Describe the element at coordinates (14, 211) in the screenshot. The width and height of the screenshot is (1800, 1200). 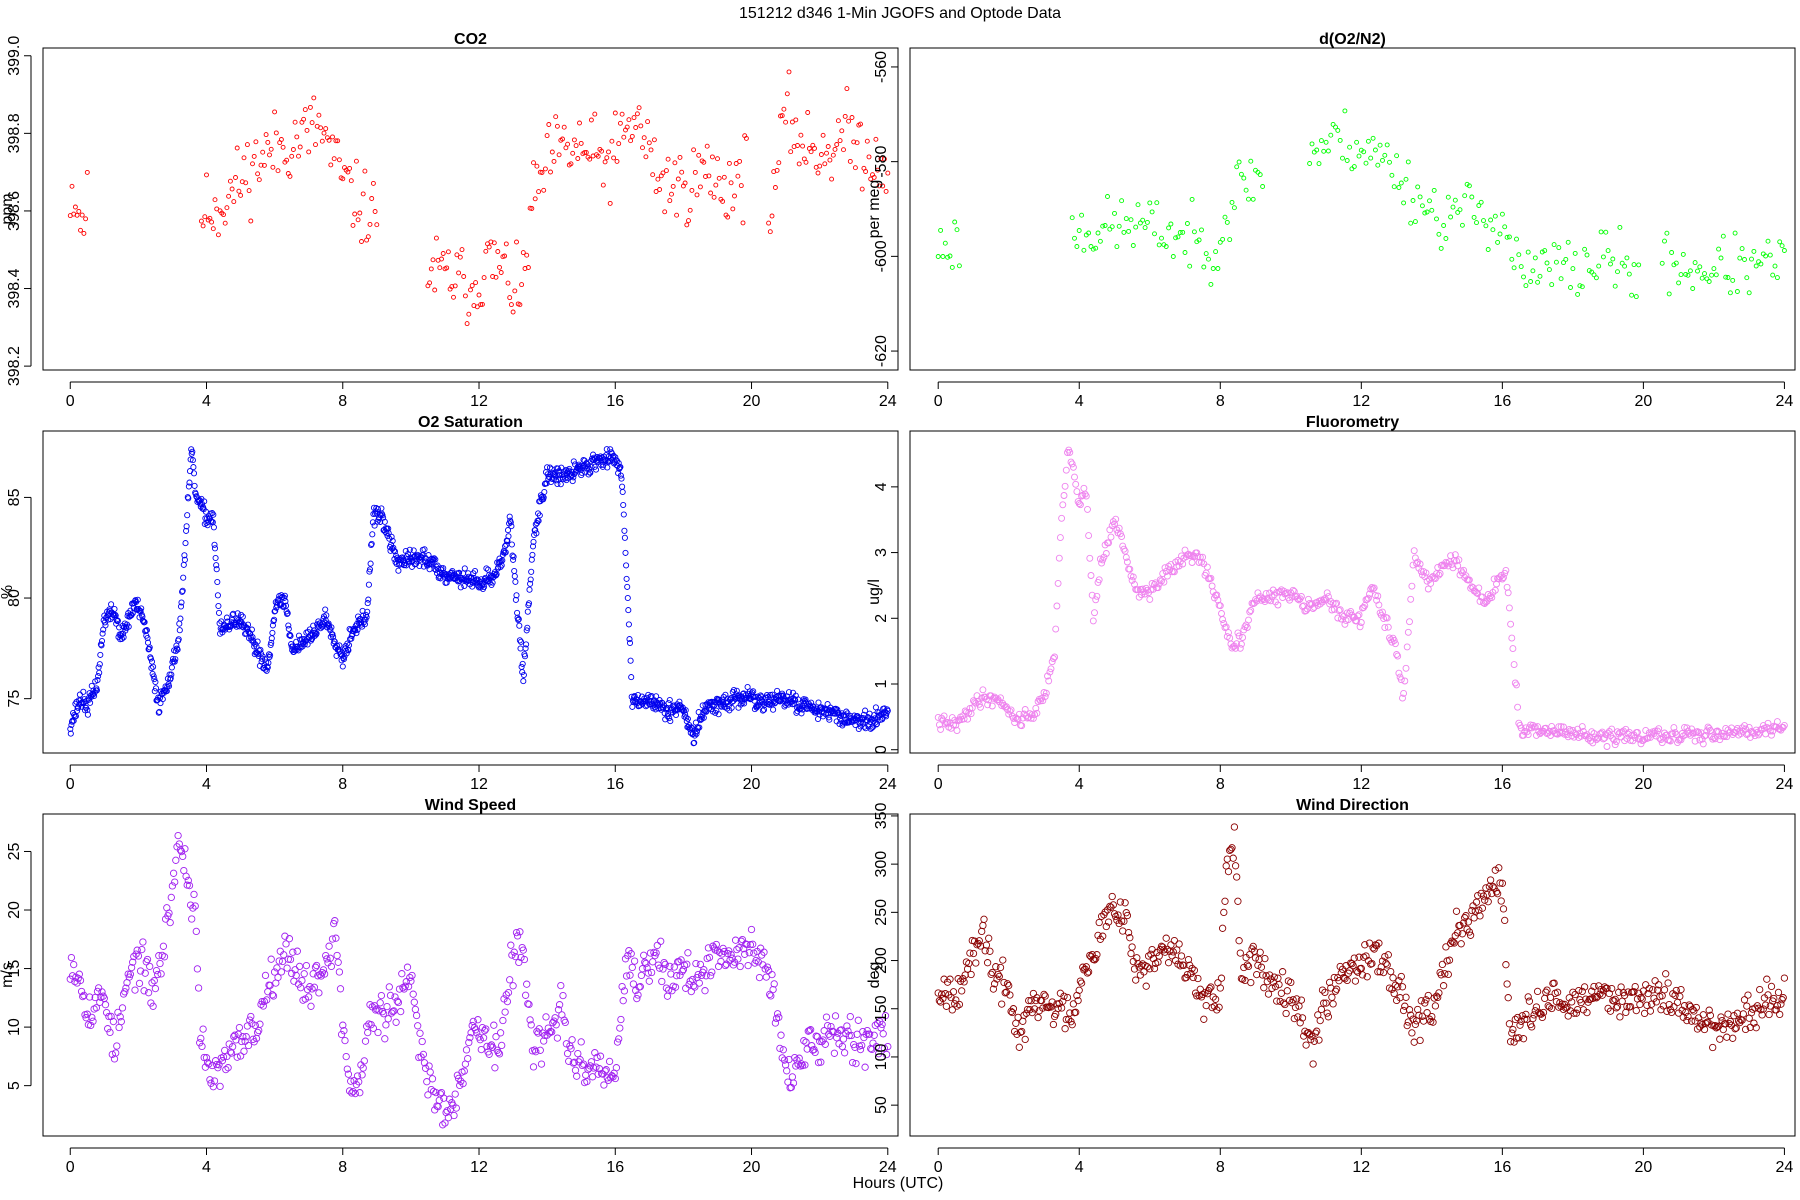
I see `y-tick-label: 398.6` at that location.